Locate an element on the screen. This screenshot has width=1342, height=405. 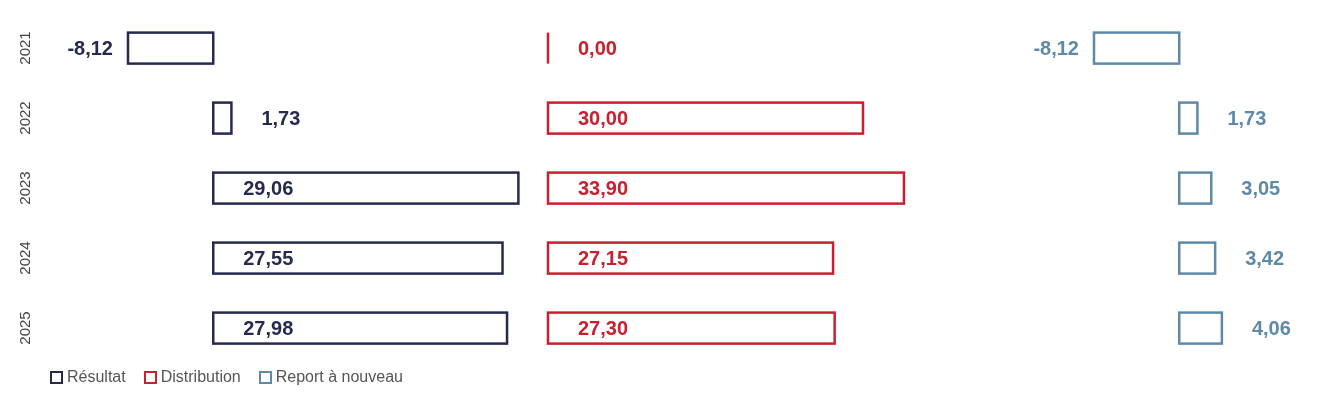
data-label: 27,30 is located at coordinates (603, 328).